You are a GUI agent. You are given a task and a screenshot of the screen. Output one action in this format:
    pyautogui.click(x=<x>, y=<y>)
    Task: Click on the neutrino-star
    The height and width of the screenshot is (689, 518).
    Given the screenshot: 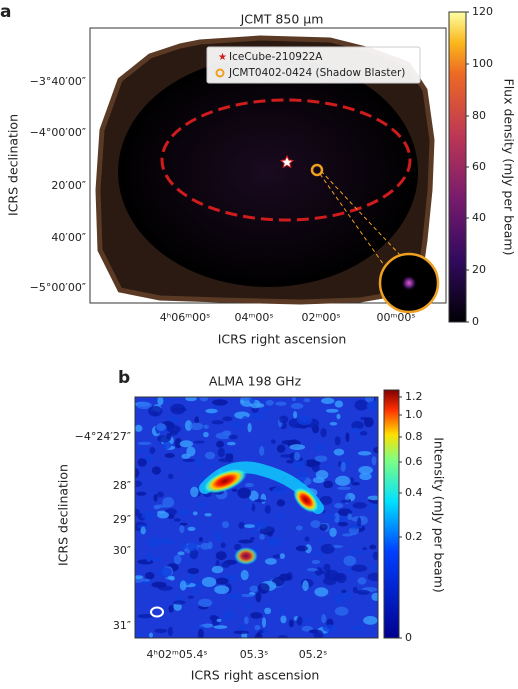 What is the action you would take?
    pyautogui.click(x=287, y=161)
    